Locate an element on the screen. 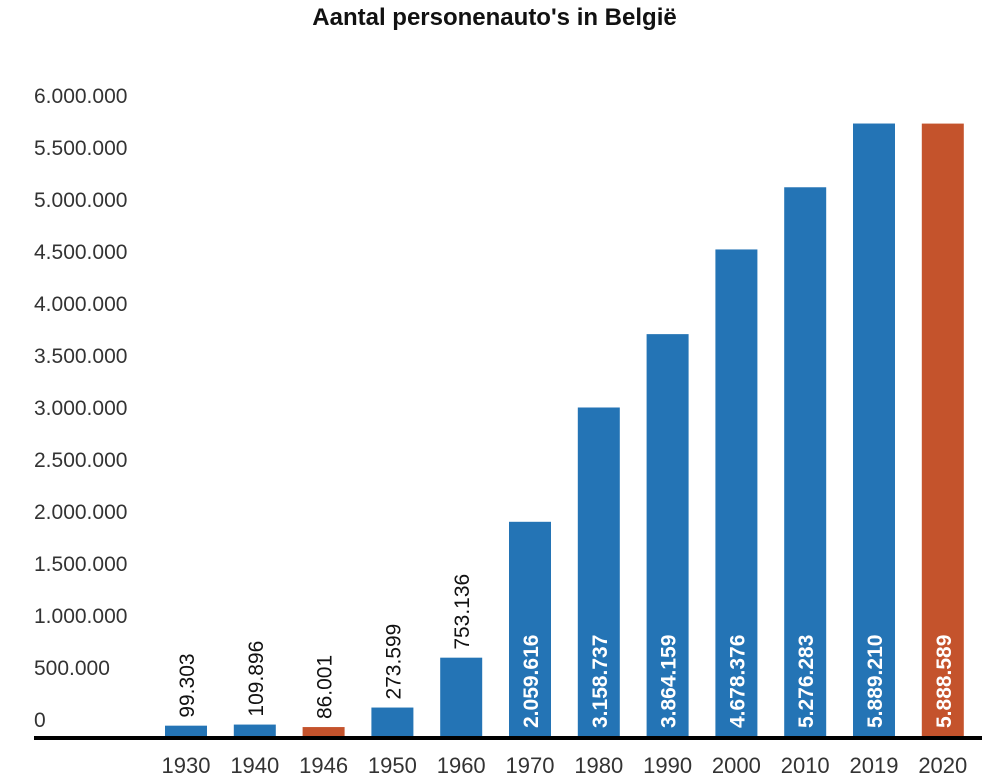  data-label: 5.888.589 is located at coordinates (944, 681).